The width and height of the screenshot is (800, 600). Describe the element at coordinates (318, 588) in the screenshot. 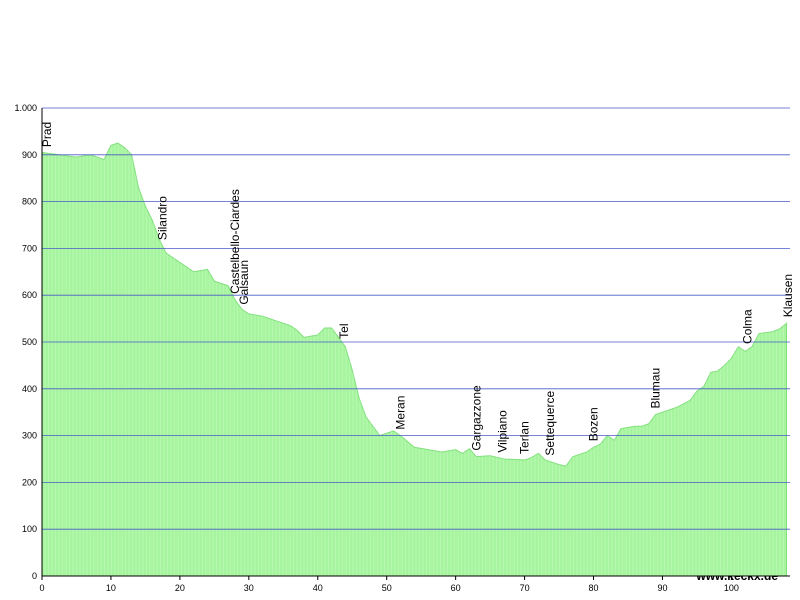

I see `x-tick-label: 40` at that location.